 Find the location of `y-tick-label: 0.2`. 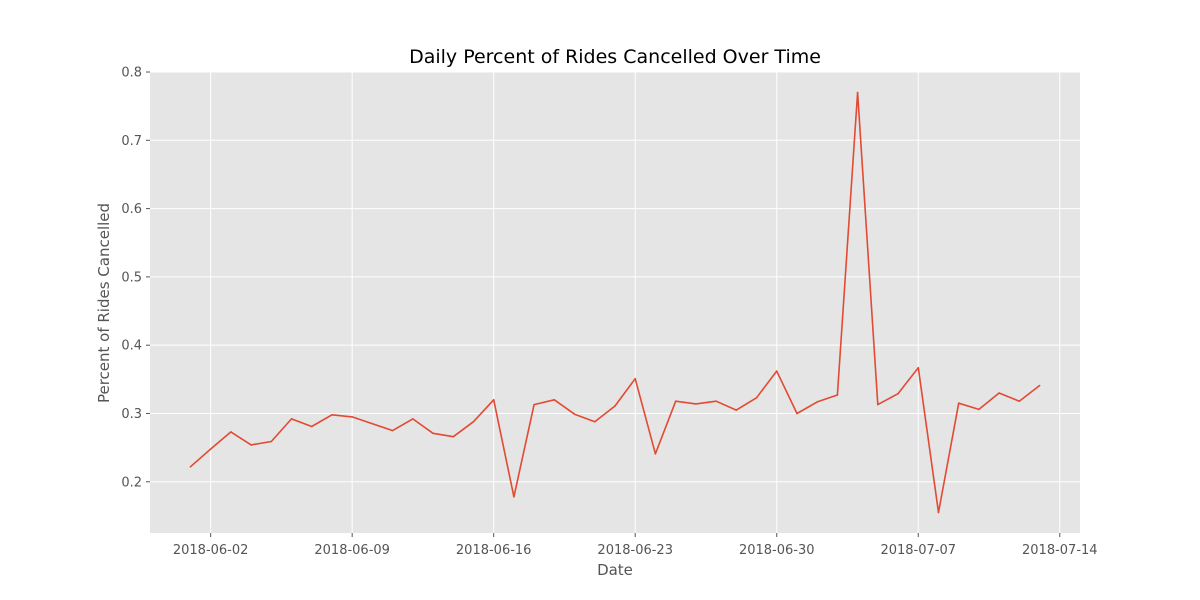

y-tick-label: 0.2 is located at coordinates (131, 482).